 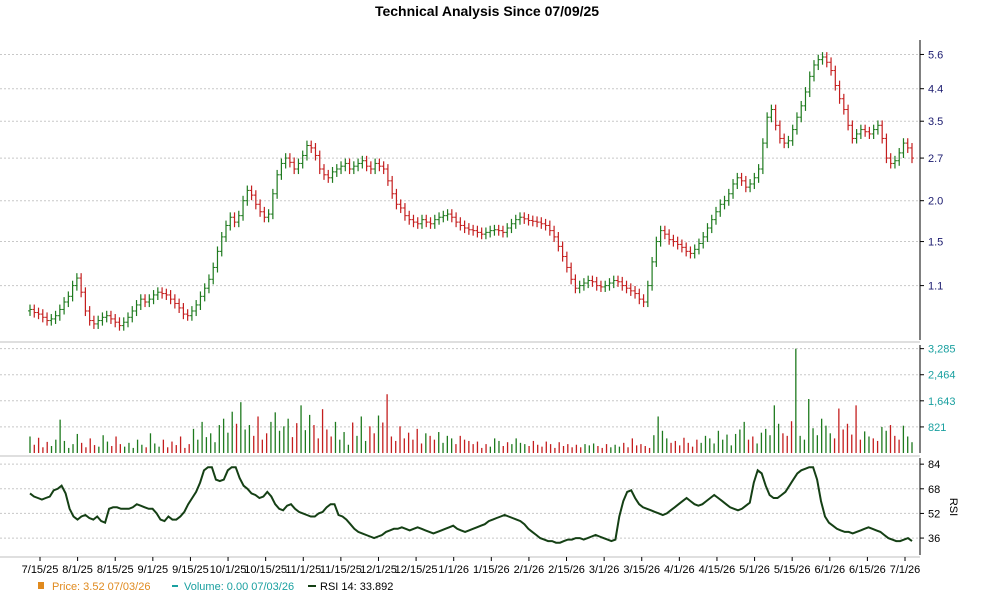 What do you see at coordinates (935, 243) in the screenshot?
I see `price-tick-label: 1.5` at bounding box center [935, 243].